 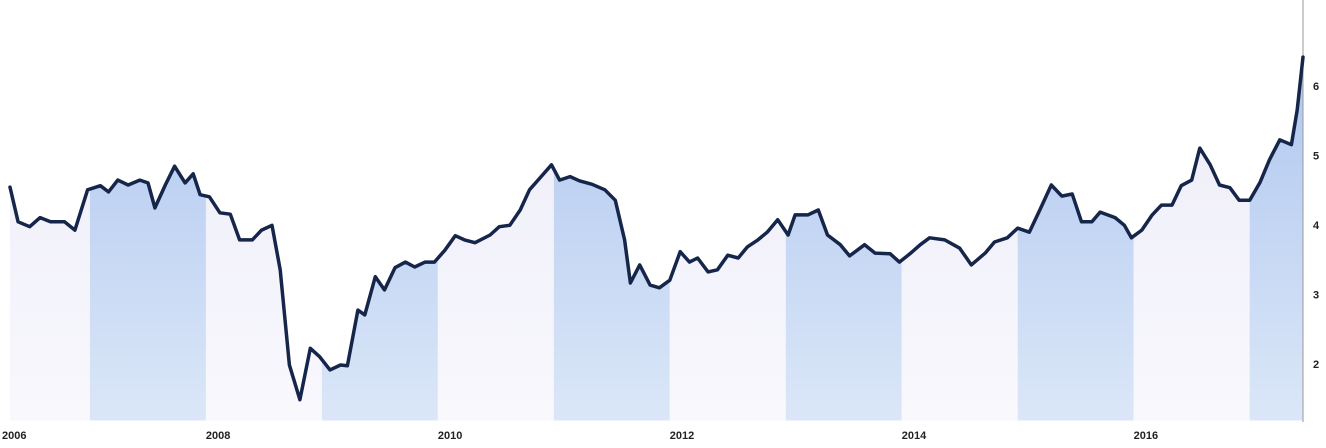 What do you see at coordinates (682, 436) in the screenshot?
I see `x-tick-label: 2012` at bounding box center [682, 436].